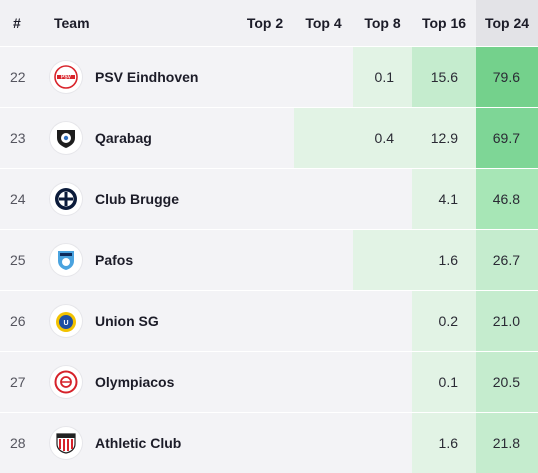 Image resolution: width=538 pixels, height=473 pixels. Describe the element at coordinates (25, 443) in the screenshot. I see `rank-cell: 28` at that location.